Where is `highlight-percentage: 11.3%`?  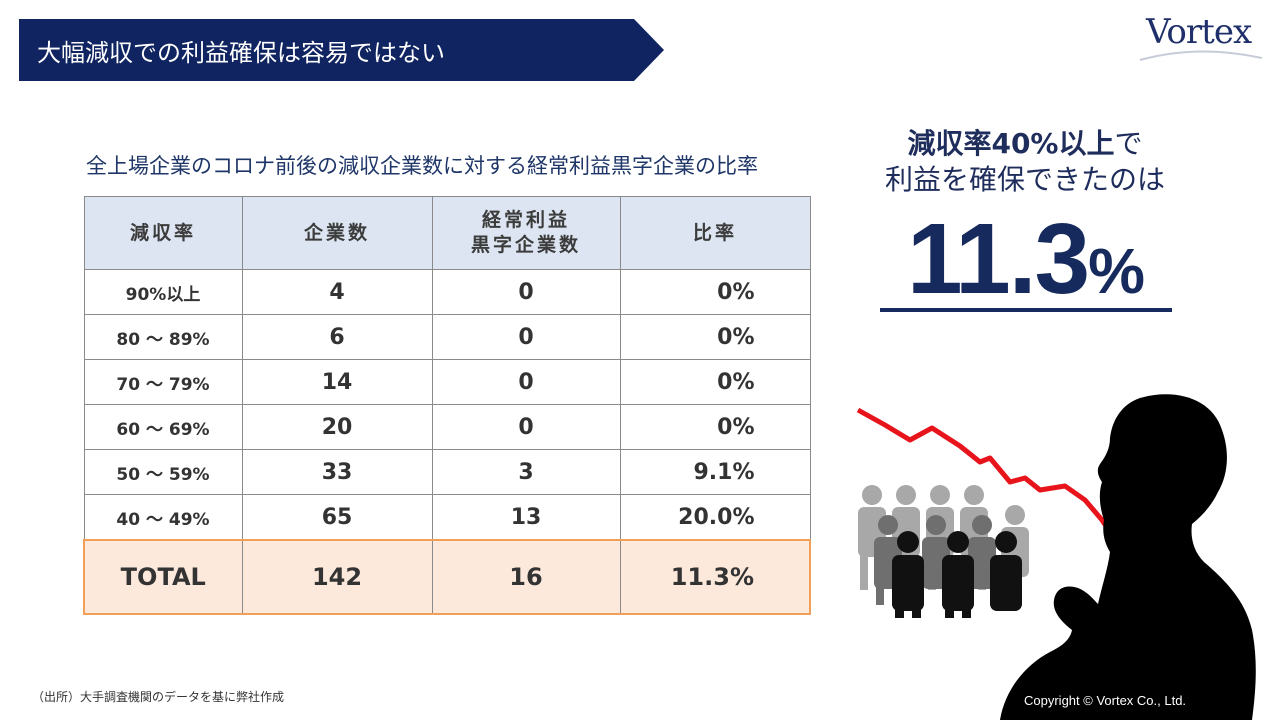
highlight-percentage: 11.3% is located at coordinates (1026, 260).